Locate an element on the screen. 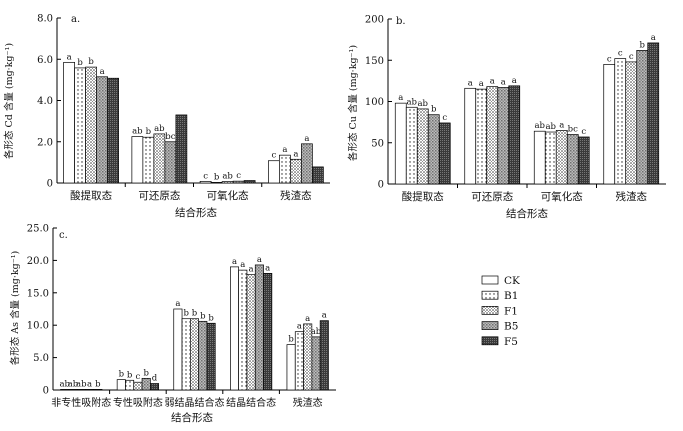  legend: CK B1 F1 B5 F5 is located at coordinates (500, 311).